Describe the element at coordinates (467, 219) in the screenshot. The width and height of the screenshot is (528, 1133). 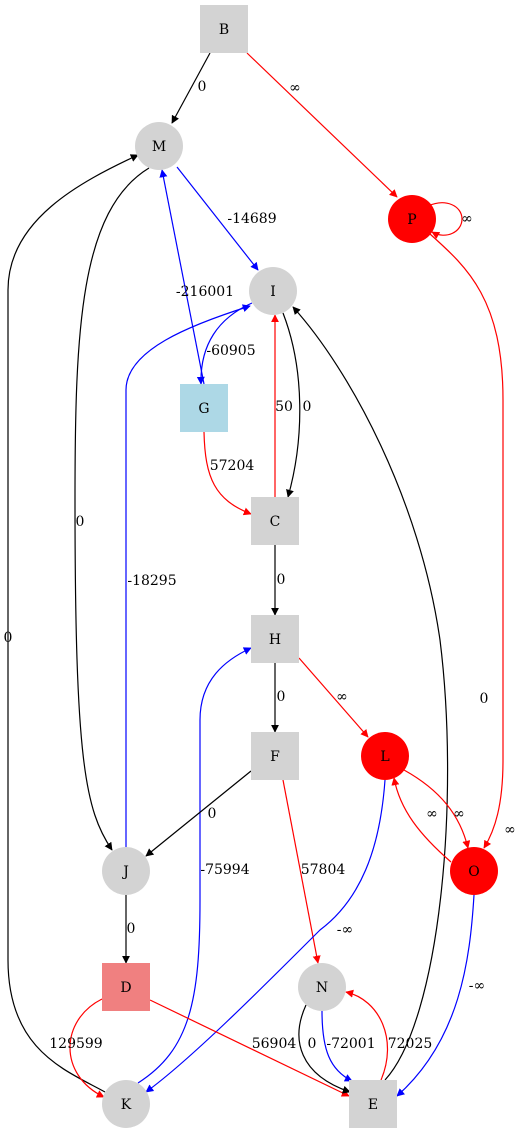
I see `edge-label-p-p: ∞` at that location.